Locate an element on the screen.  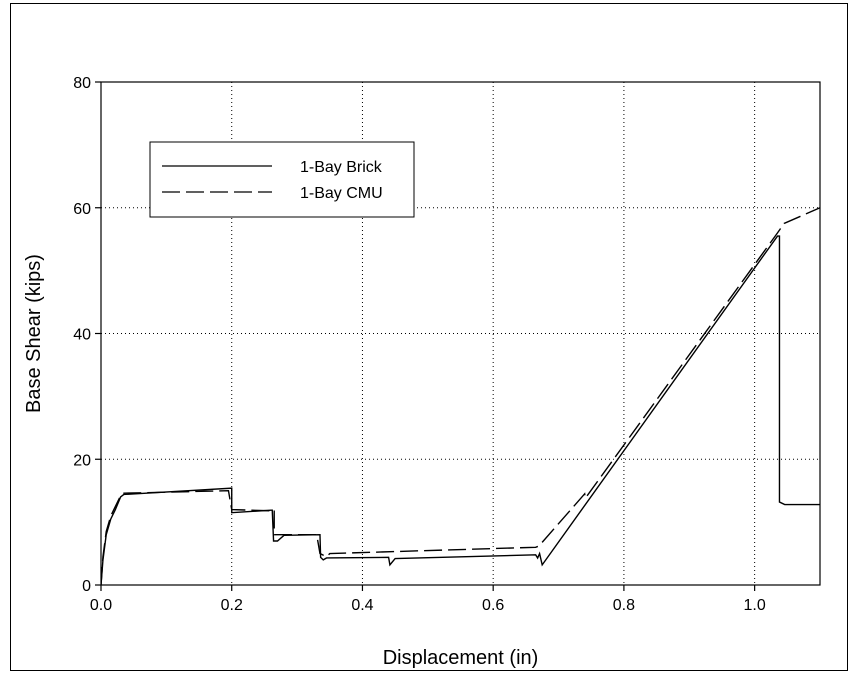
legend: 1-Bay Brick 1-Bay CMU is located at coordinates (282, 179).